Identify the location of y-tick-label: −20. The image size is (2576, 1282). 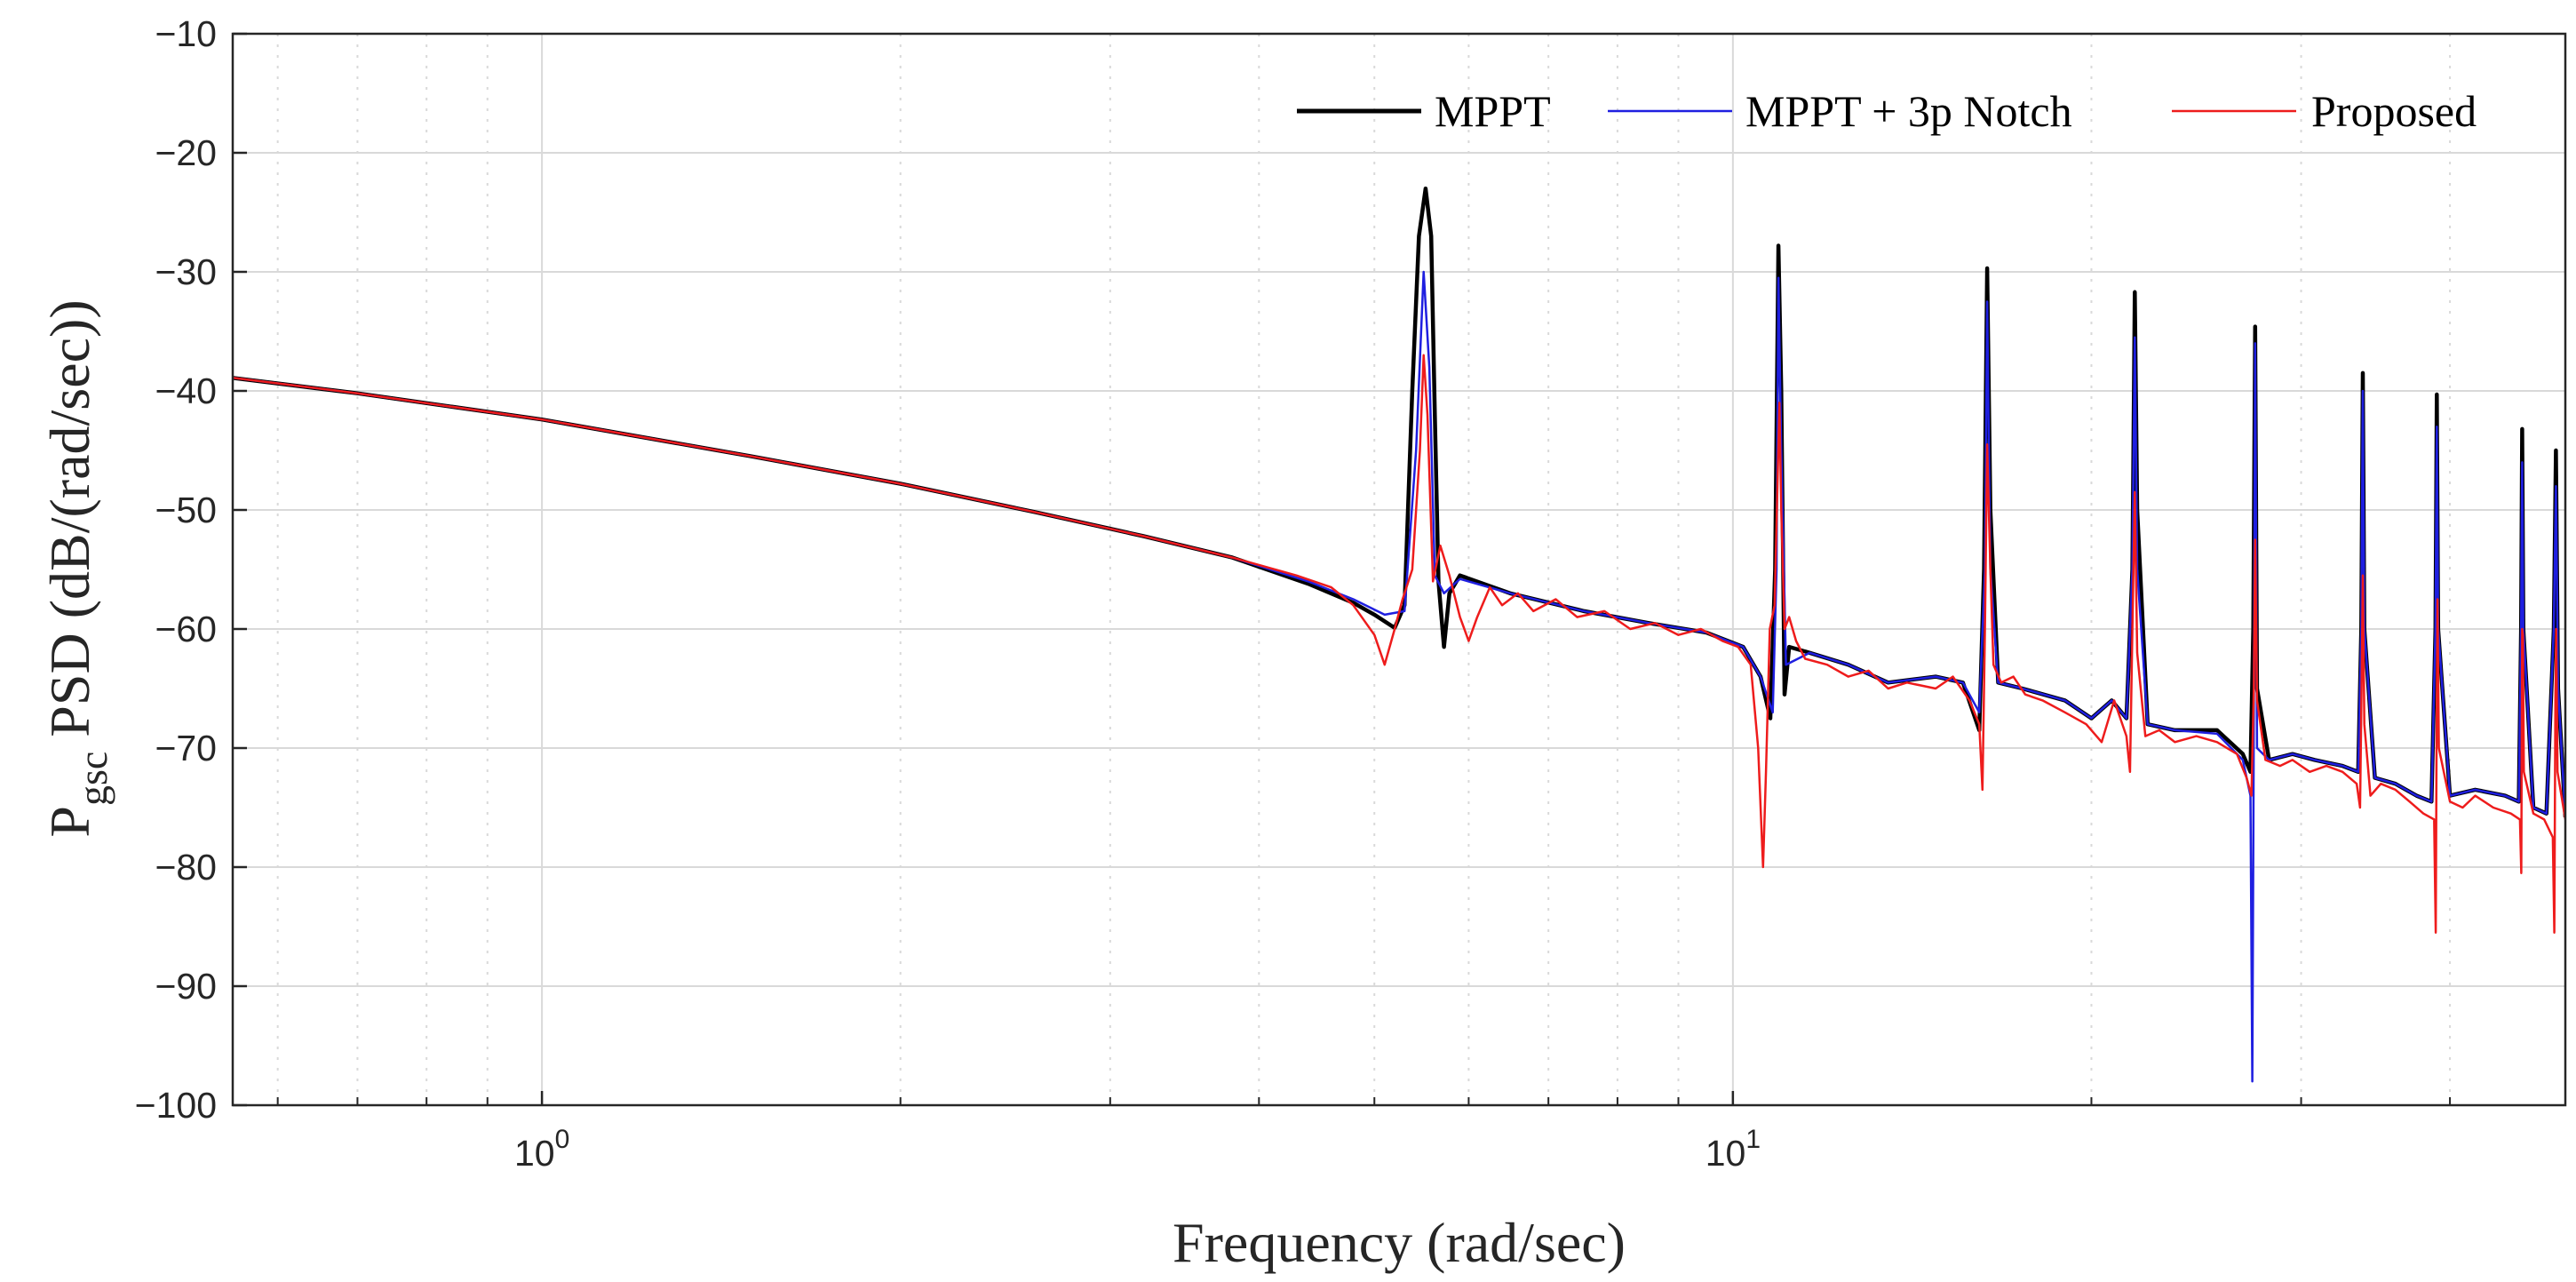
(186, 153).